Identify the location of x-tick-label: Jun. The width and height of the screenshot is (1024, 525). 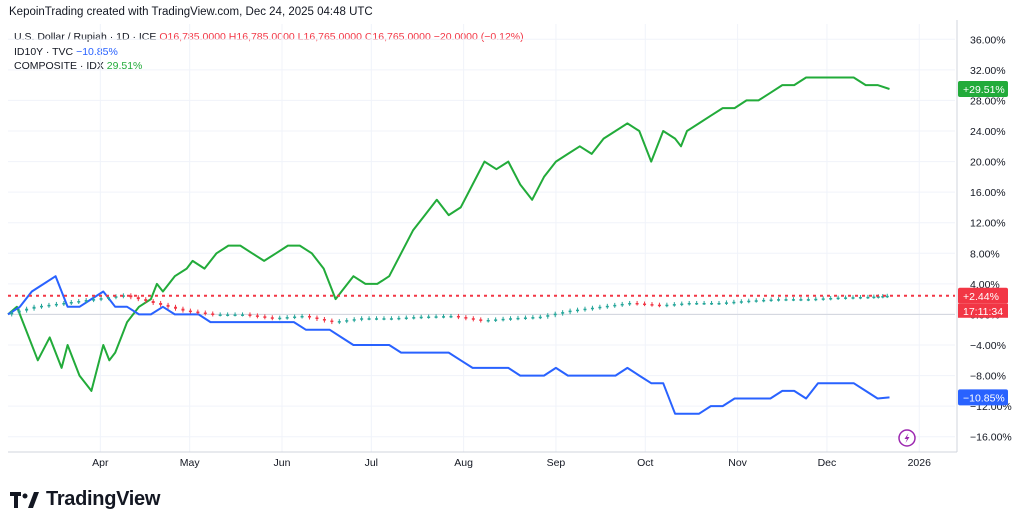
(282, 463).